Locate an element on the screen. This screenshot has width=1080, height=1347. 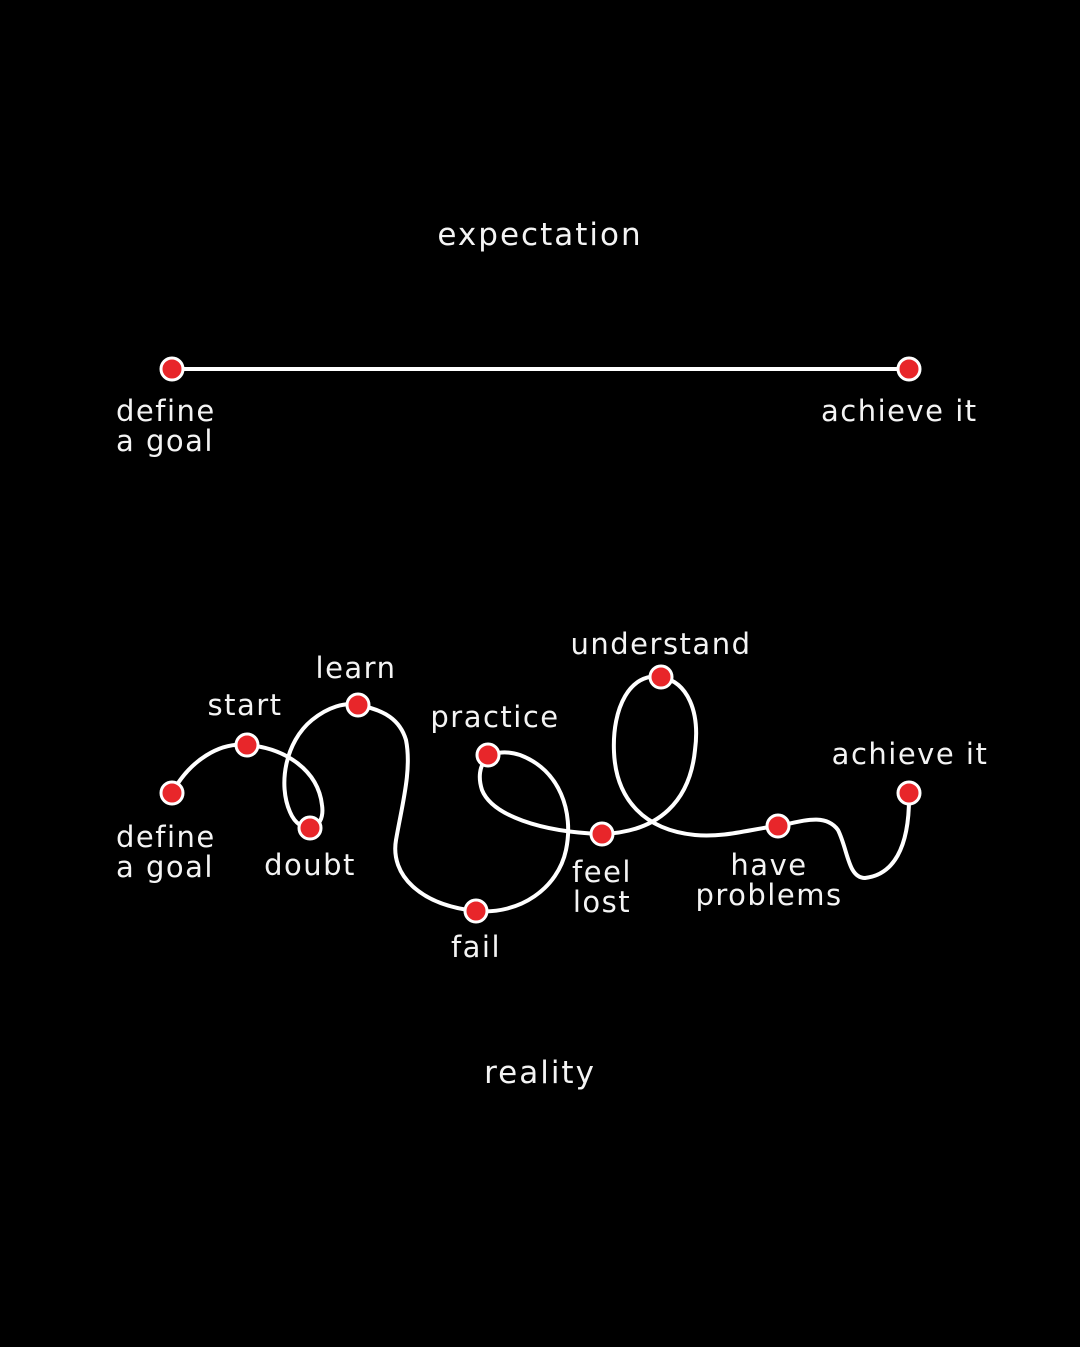
label-doubt: doubt is located at coordinates (310, 865).